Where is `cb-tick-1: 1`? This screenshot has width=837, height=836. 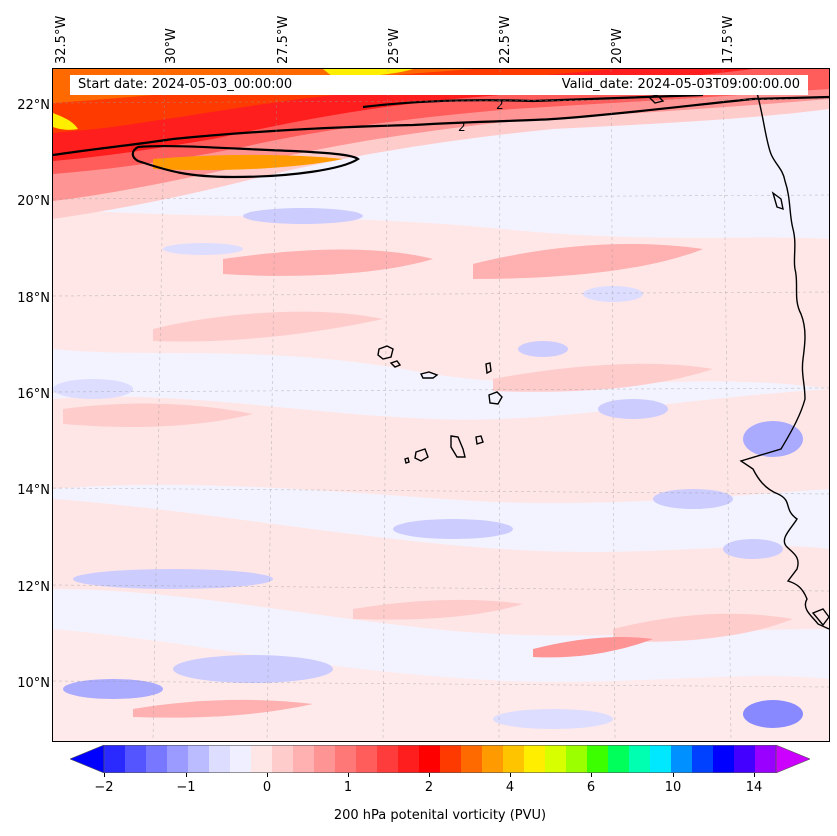 cb-tick-1: 1 is located at coordinates (348, 787).